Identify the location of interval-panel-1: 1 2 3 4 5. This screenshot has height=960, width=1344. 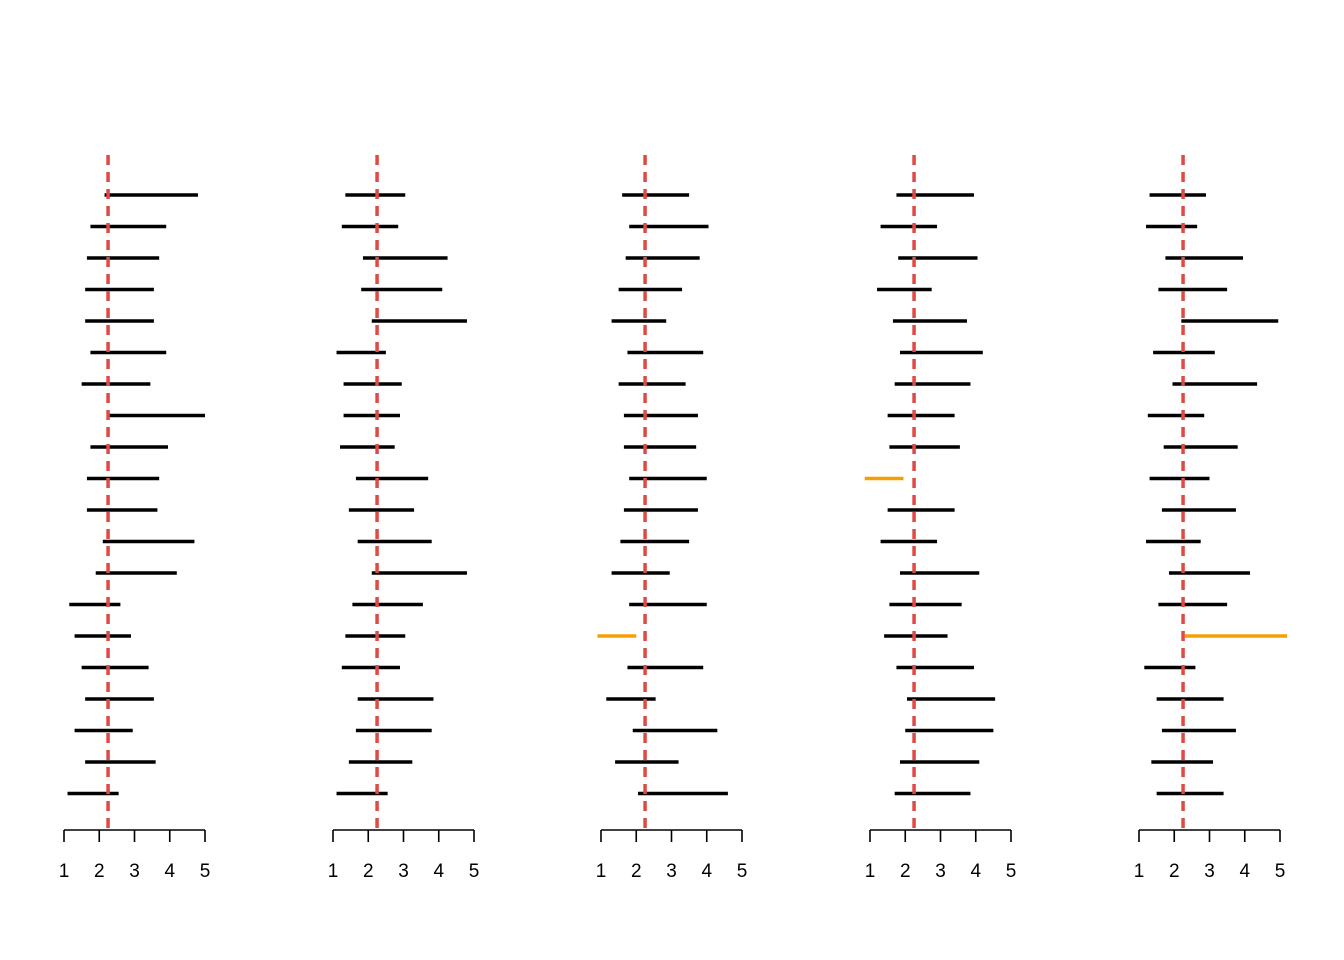
(135, 518).